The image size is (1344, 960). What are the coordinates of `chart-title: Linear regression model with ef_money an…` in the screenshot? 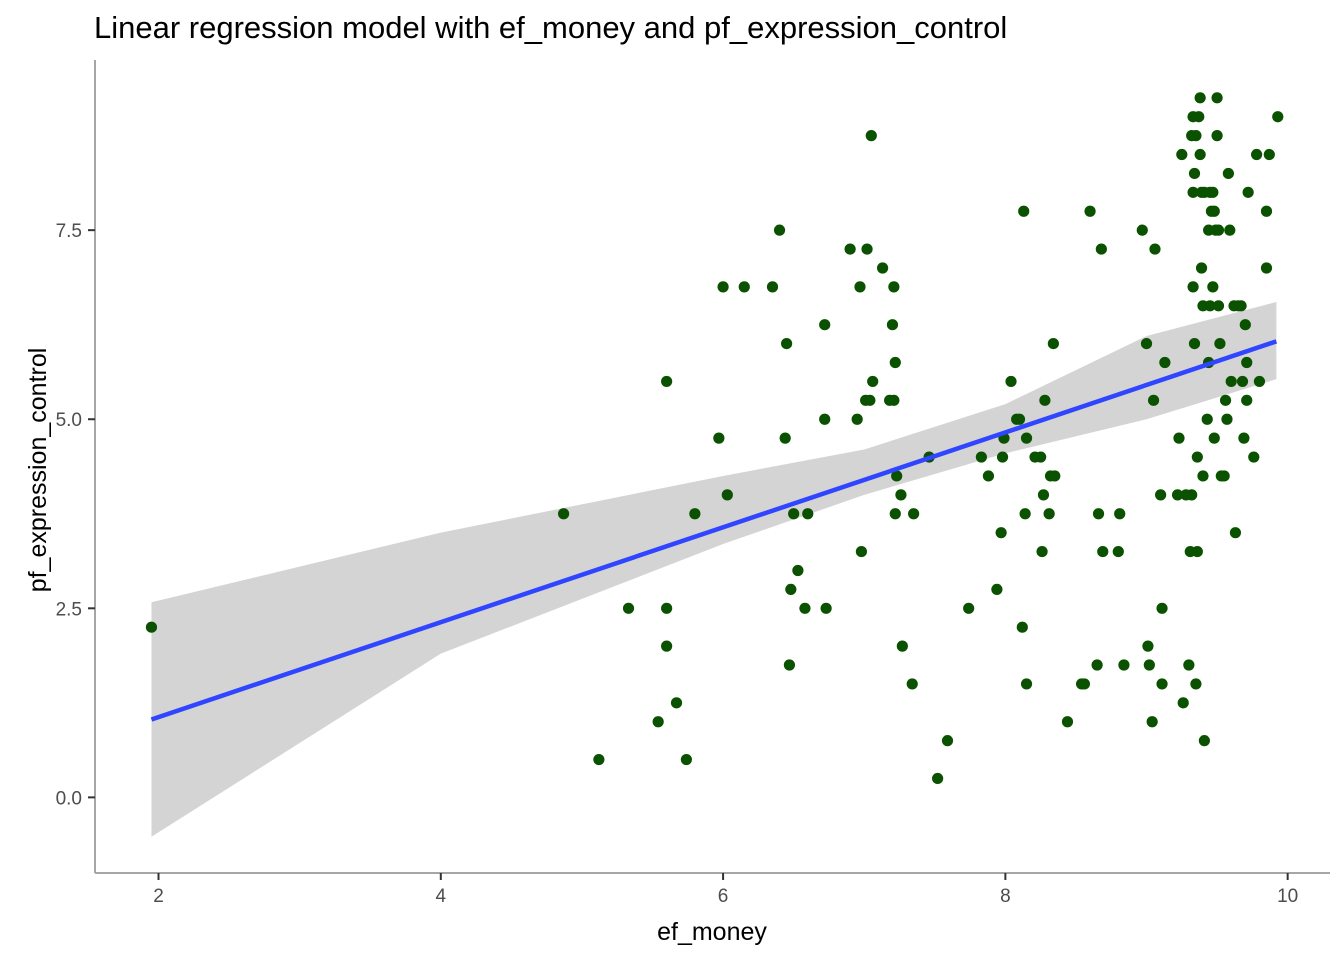 It's located at (551, 27).